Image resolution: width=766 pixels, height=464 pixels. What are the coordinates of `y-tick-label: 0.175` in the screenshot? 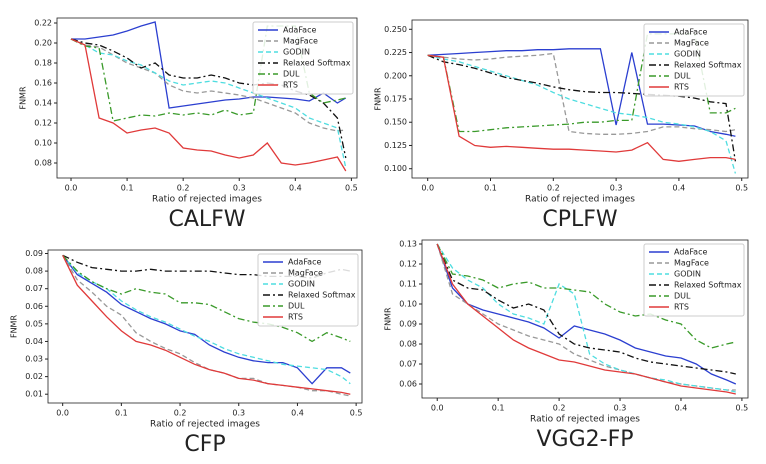 It's located at (395, 99).